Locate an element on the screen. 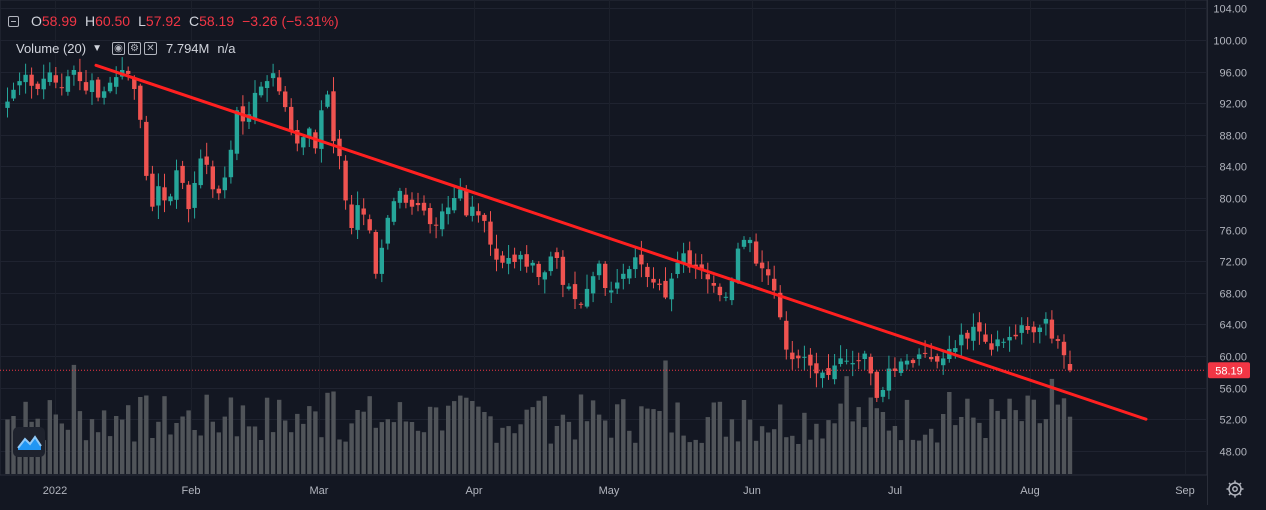  volume-legend: Volume (20) ▼ ◉ ⚙ ✕ 7.794M n/a is located at coordinates (125, 48).